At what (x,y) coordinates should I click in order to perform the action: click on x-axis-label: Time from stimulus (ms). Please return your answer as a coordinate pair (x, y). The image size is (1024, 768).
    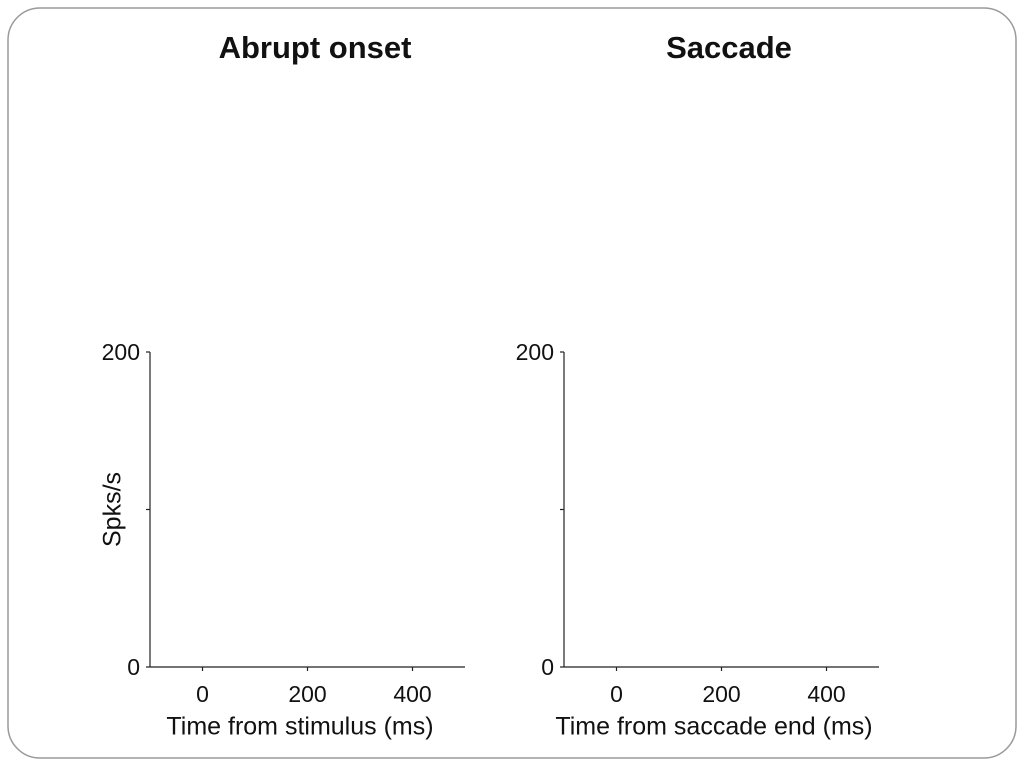
    Looking at the image, I should click on (299, 727).